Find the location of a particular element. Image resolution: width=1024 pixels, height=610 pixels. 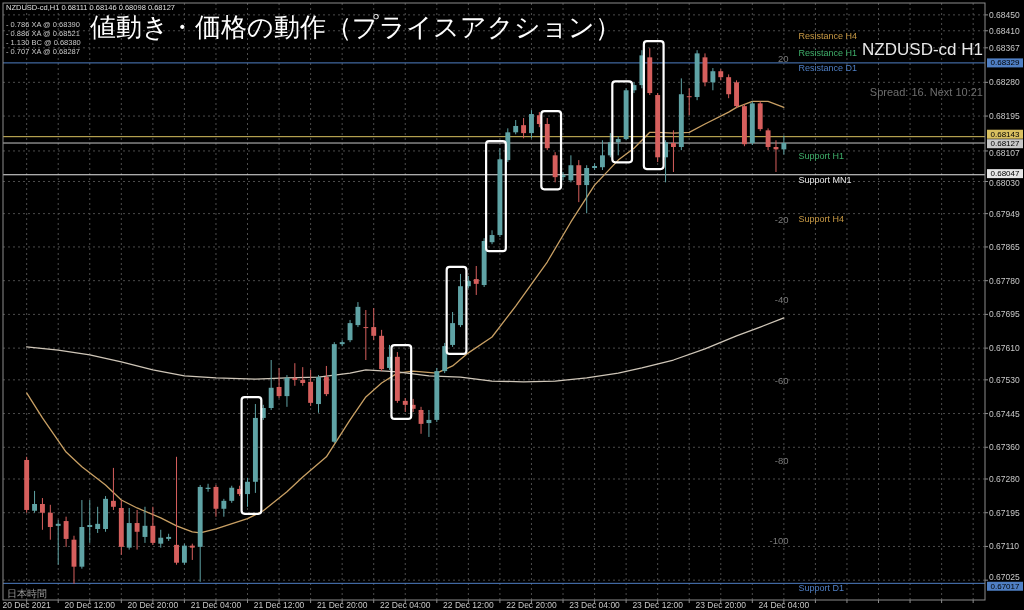

y-tick-label: 0.68410 is located at coordinates (1004, 30).